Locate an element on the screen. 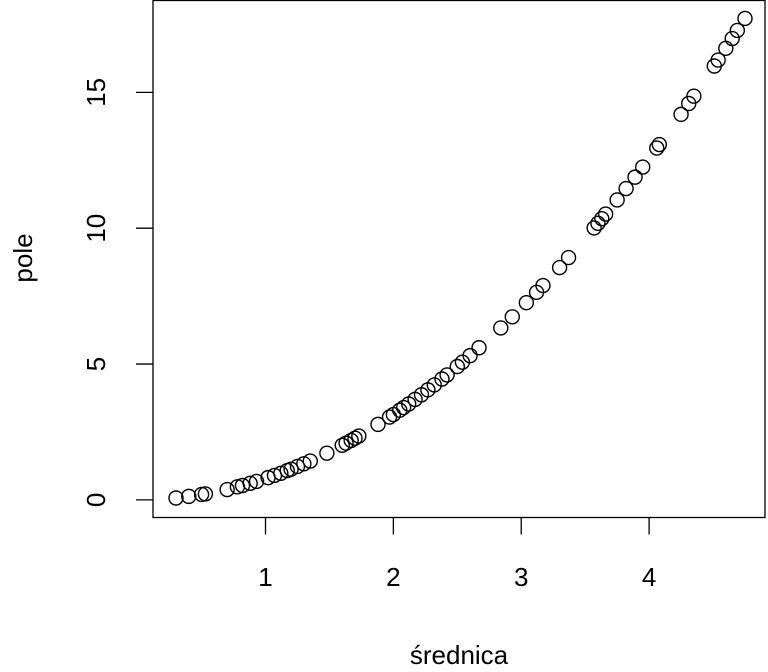 The height and width of the screenshot is (672, 768). x-tick-label: 3 is located at coordinates (521, 577).